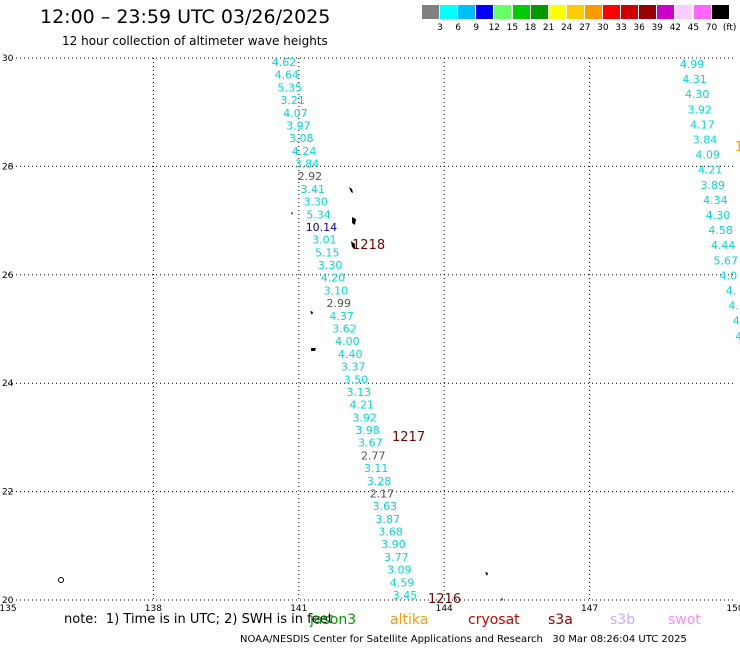  Describe the element at coordinates (530, 28) in the screenshot. I see `scale-label: 18` at that location.